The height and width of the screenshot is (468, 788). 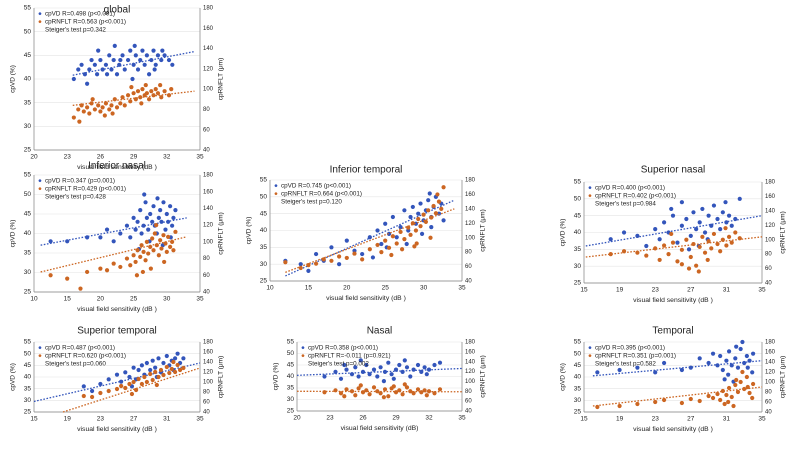 What do you see at coordinates (584, 290) in the screenshot?
I see `x-tick-label: 15` at bounding box center [584, 290].